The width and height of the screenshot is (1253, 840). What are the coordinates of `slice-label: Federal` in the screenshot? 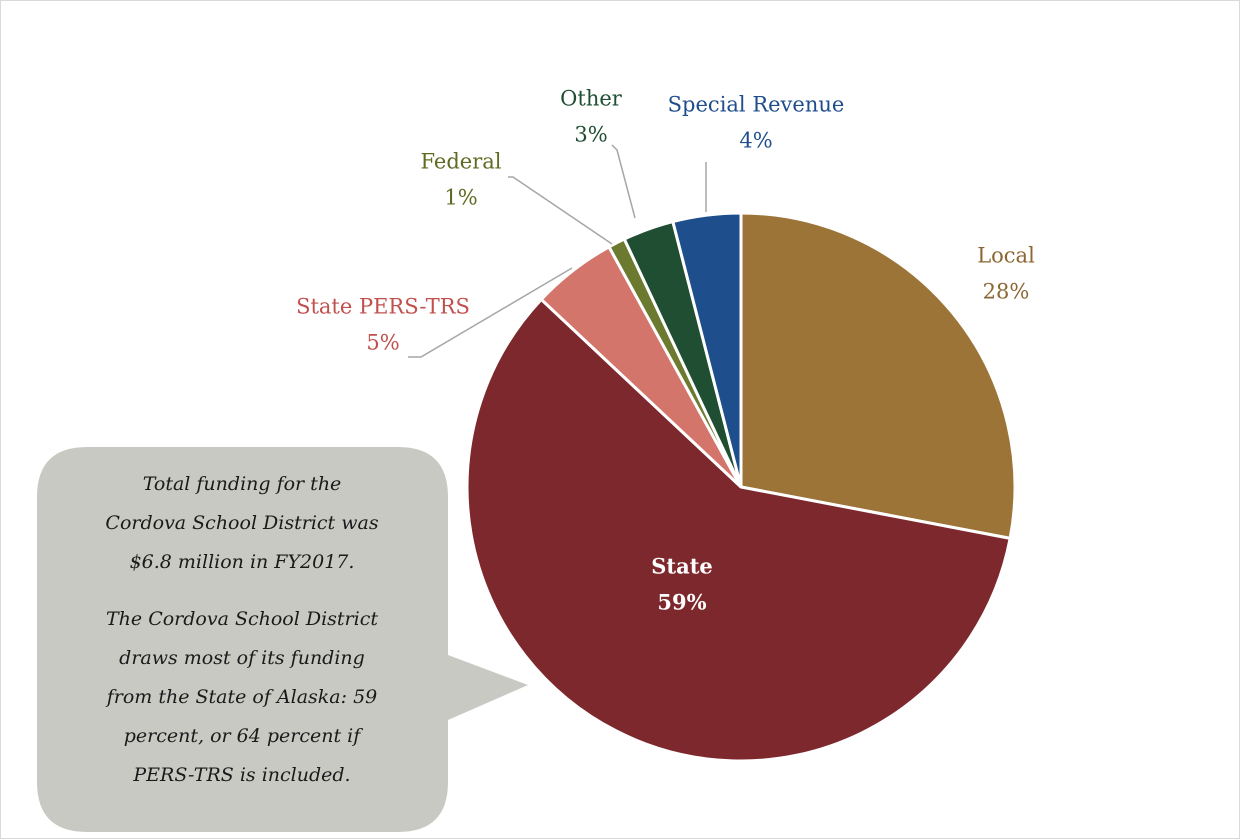 It's located at (461, 162).